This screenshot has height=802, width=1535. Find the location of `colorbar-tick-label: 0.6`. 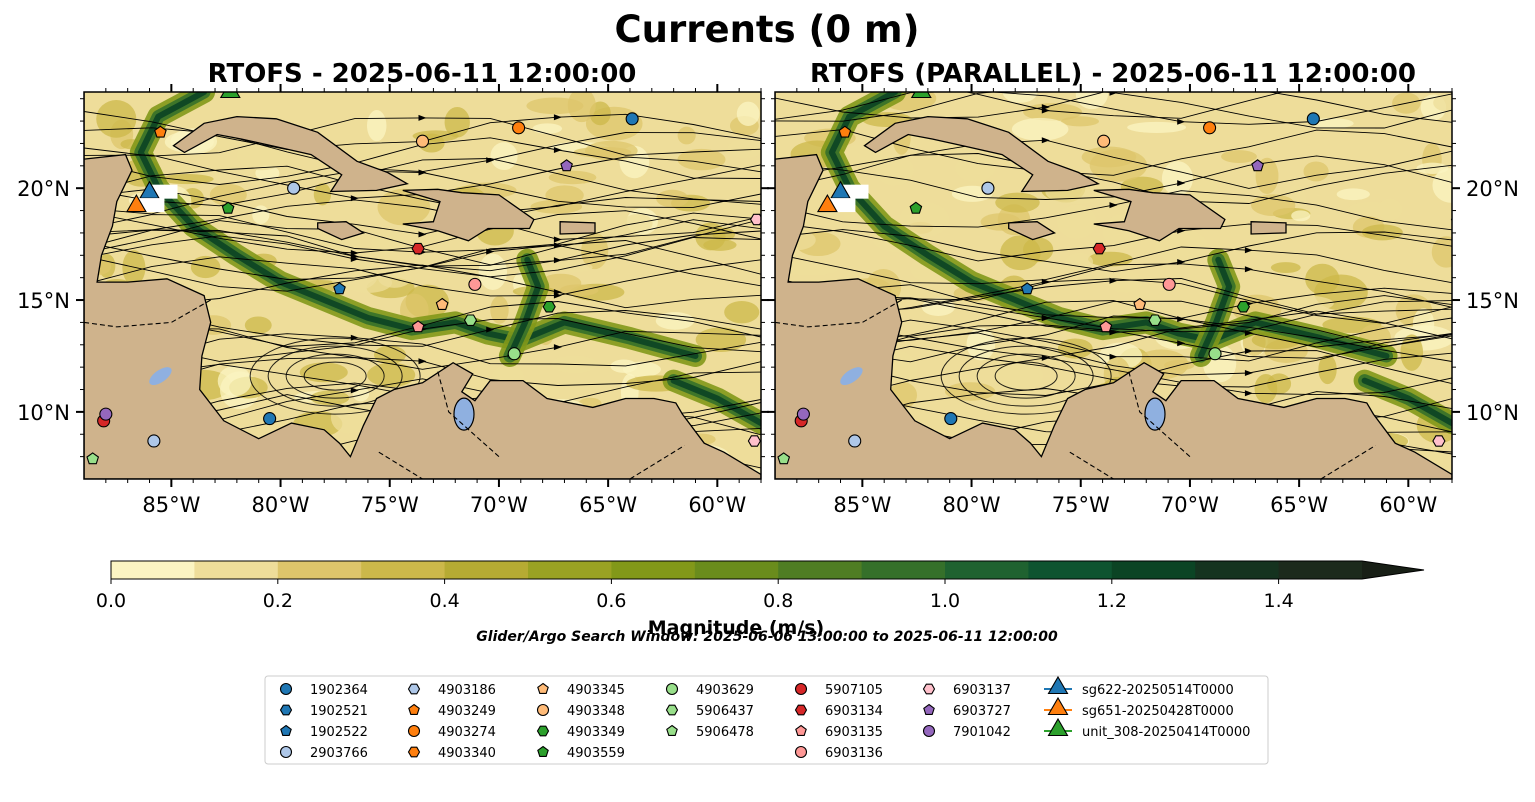

colorbar-tick-label: 0.6 is located at coordinates (611, 601).